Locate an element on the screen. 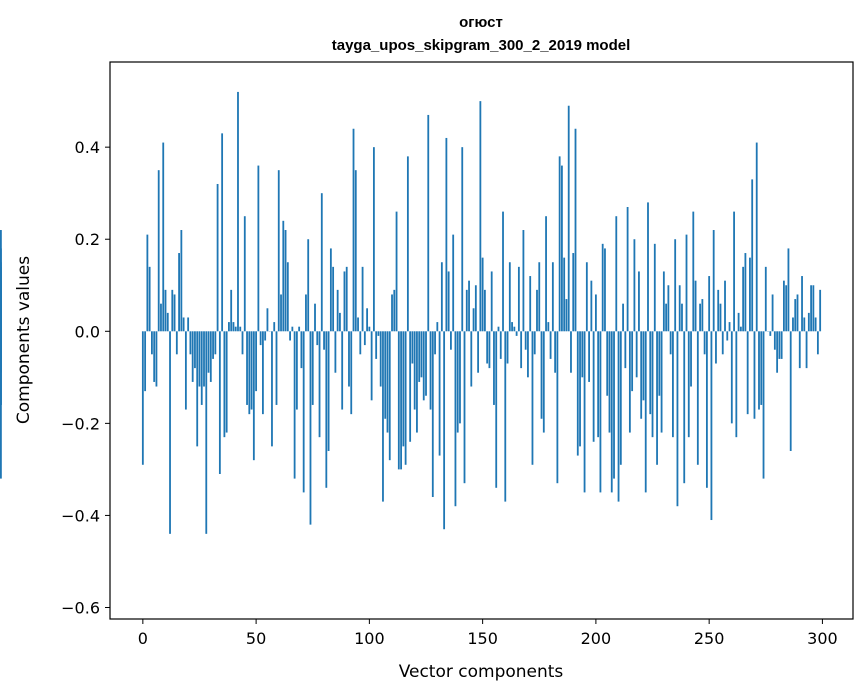 Image resolution: width=867 pixels, height=696 pixels. x-tick-label: 300 is located at coordinates (822, 638).